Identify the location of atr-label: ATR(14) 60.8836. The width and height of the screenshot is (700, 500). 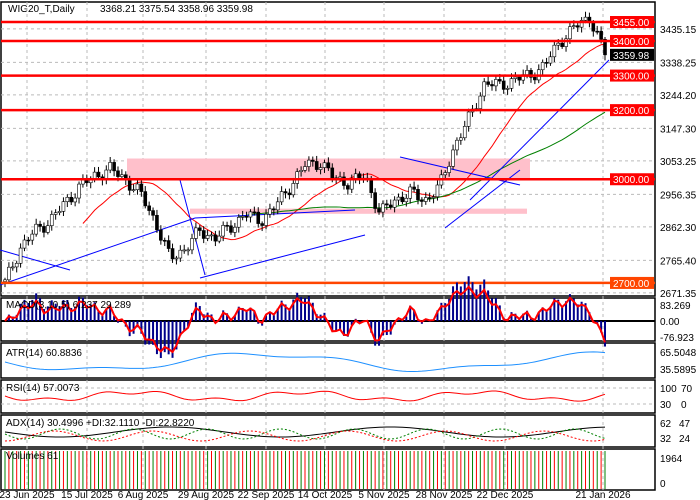
(44, 353).